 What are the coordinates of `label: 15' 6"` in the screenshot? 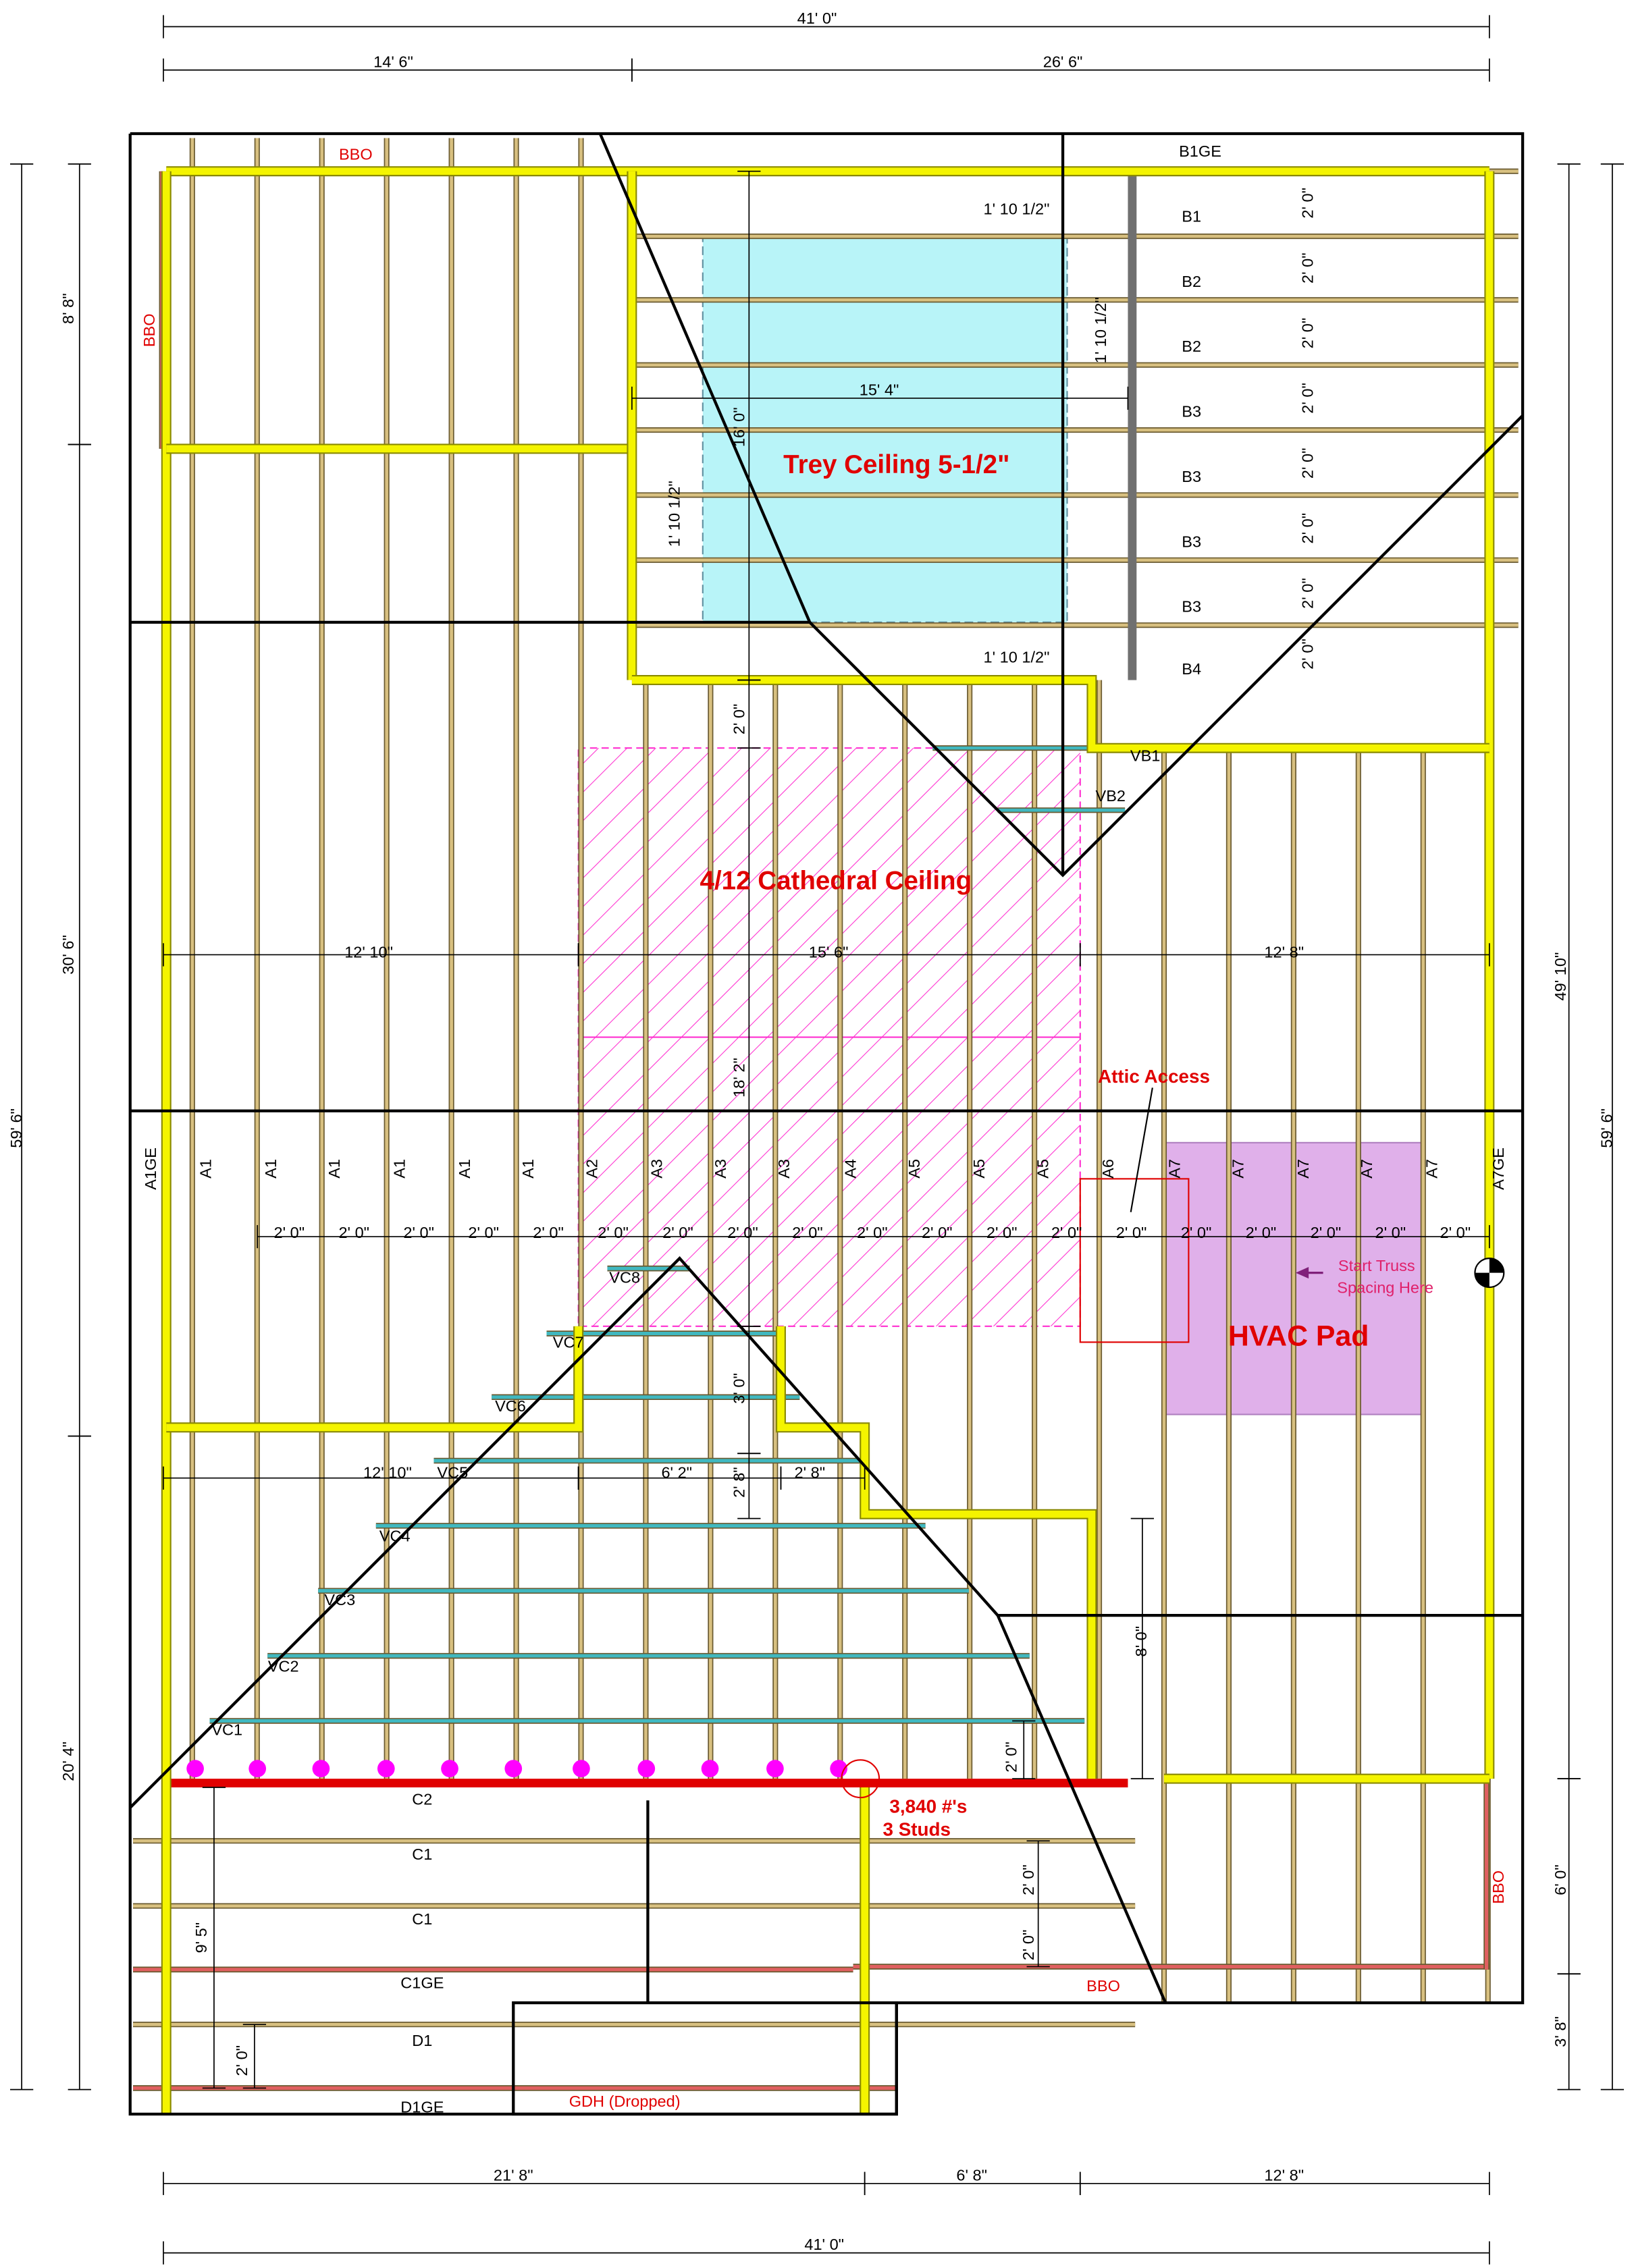 It's located at (829, 952).